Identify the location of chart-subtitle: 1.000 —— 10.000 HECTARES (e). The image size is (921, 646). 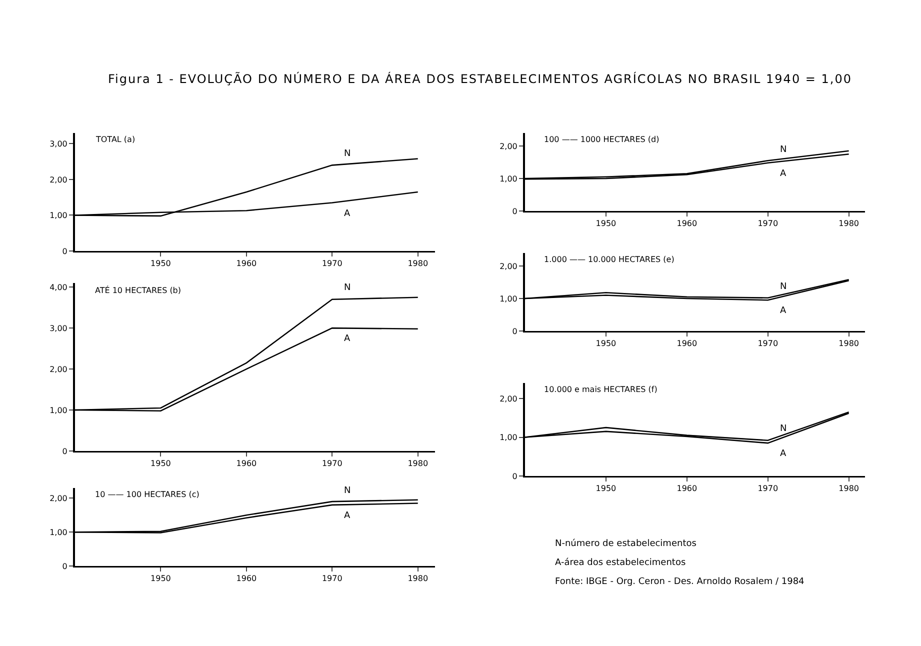
(609, 259).